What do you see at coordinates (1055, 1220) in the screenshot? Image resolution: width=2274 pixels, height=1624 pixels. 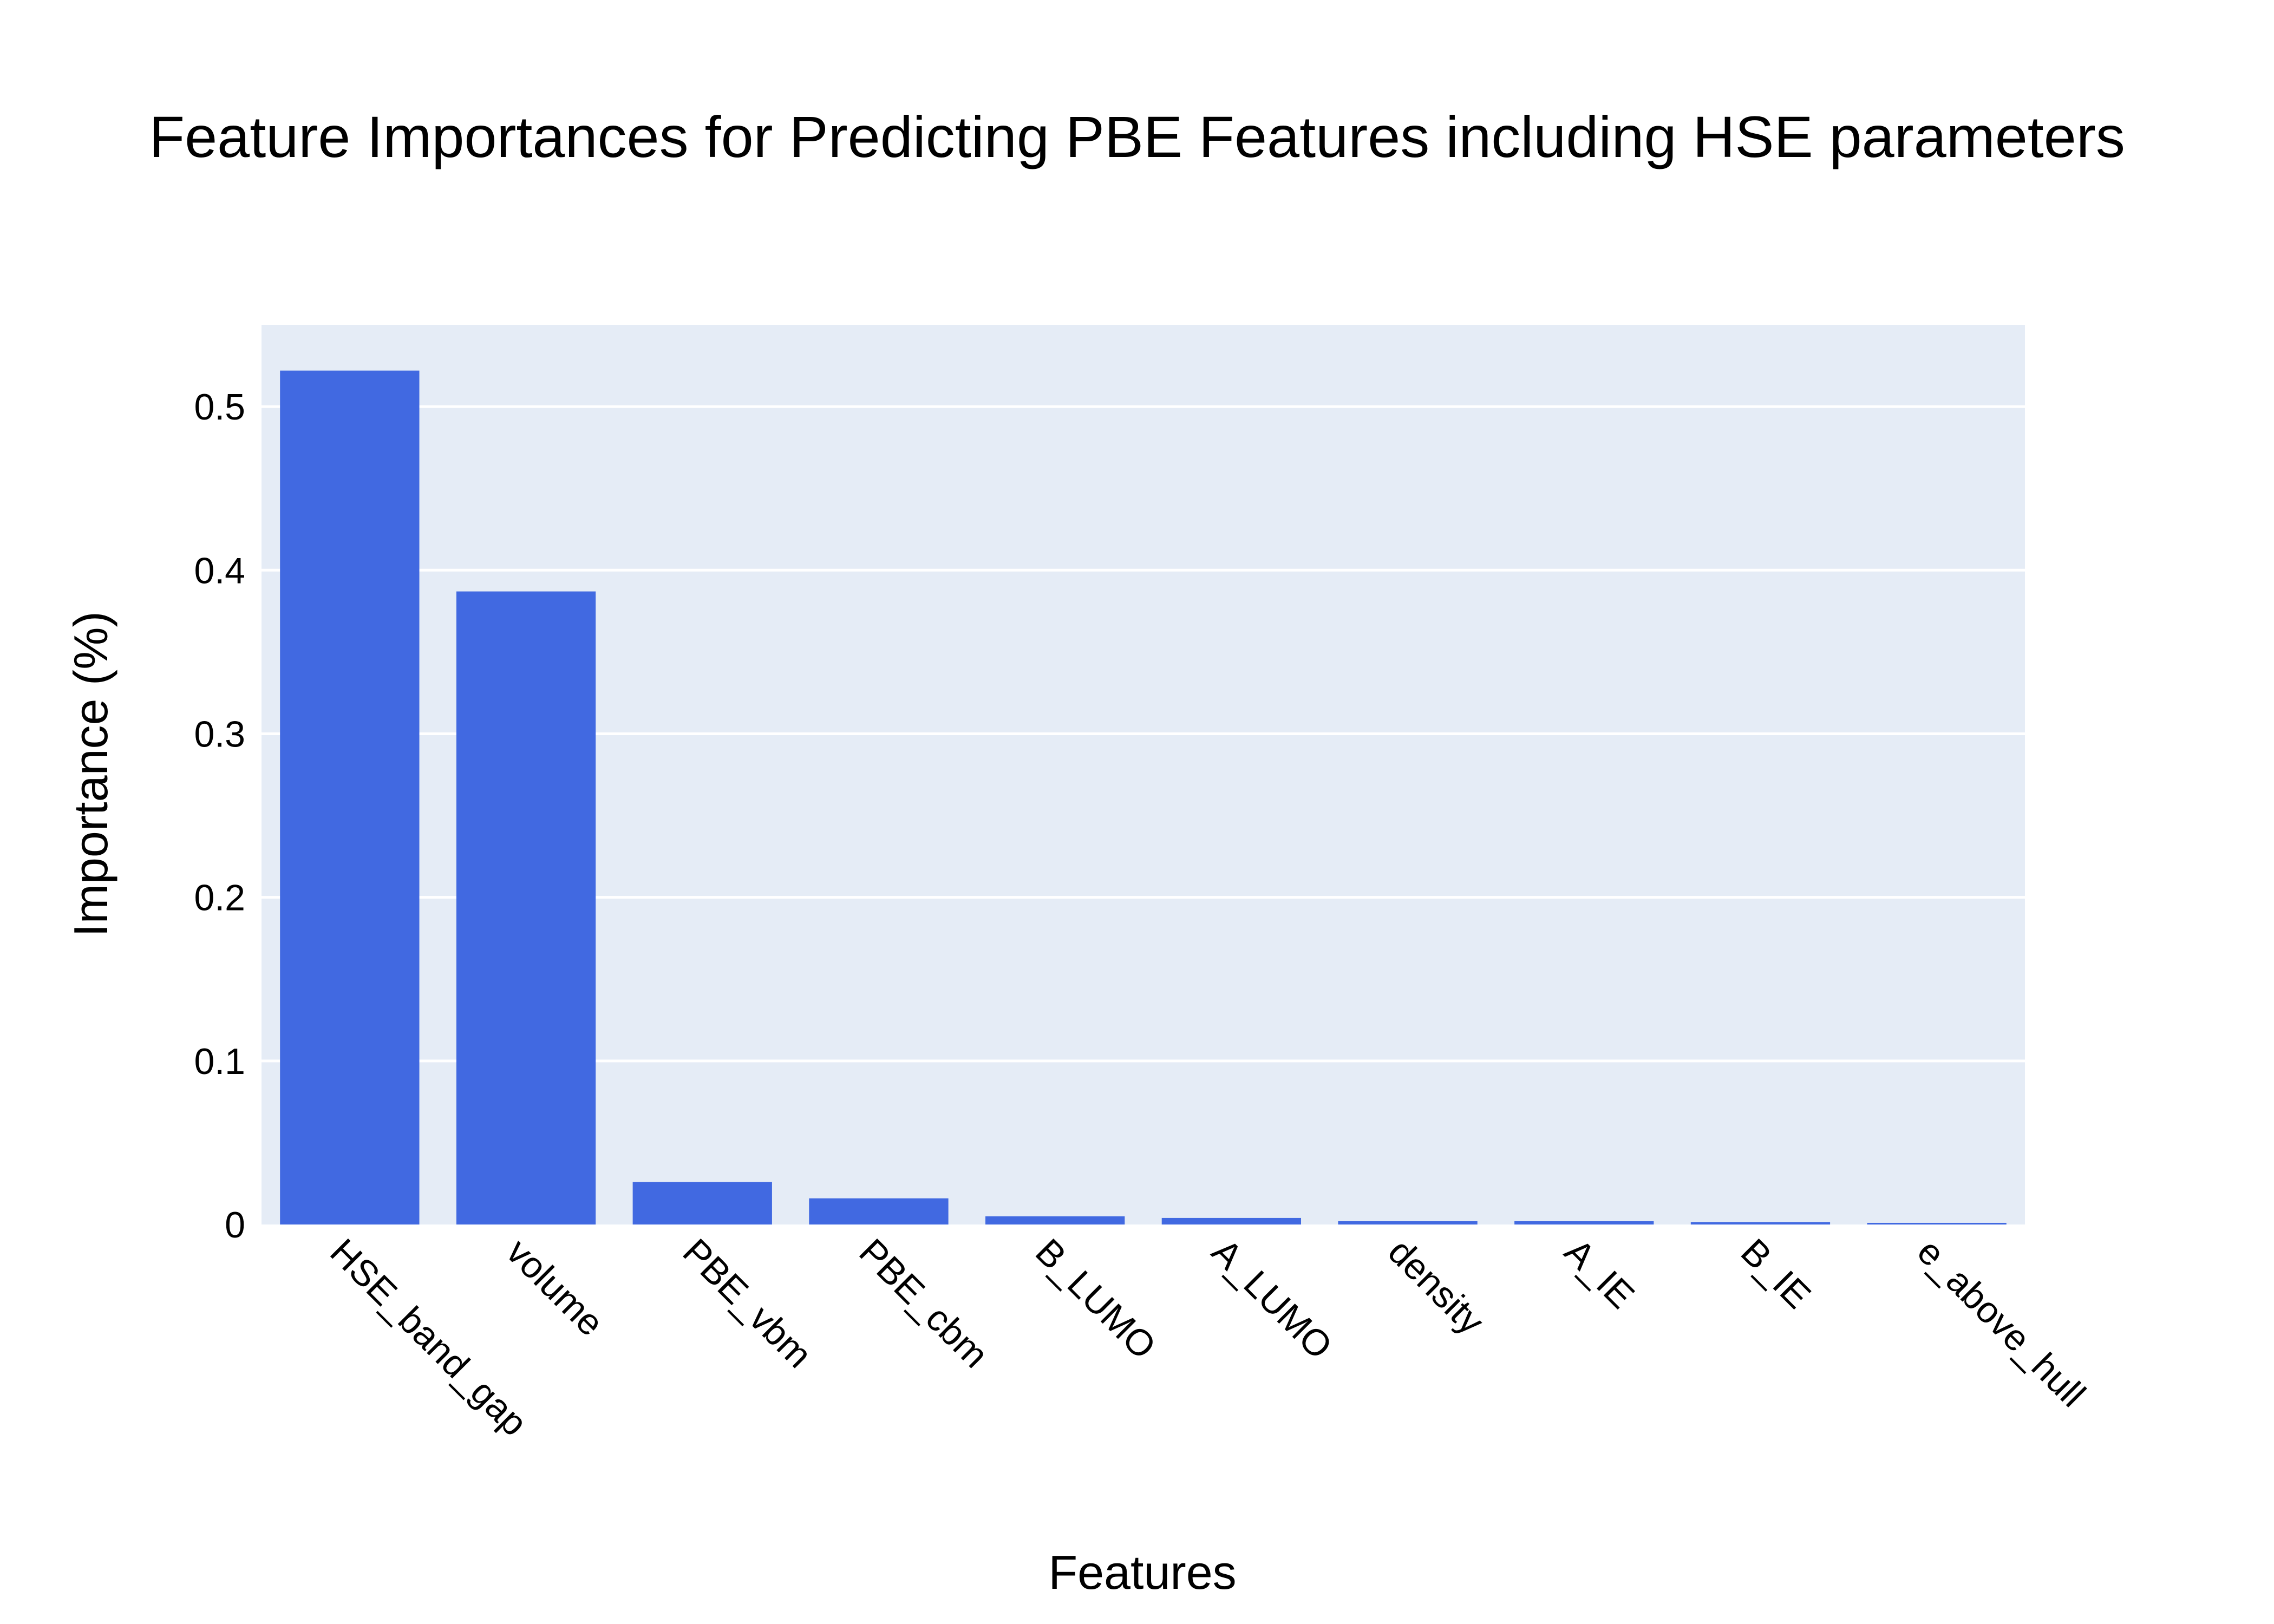 I see `bar-B_LUMO` at bounding box center [1055, 1220].